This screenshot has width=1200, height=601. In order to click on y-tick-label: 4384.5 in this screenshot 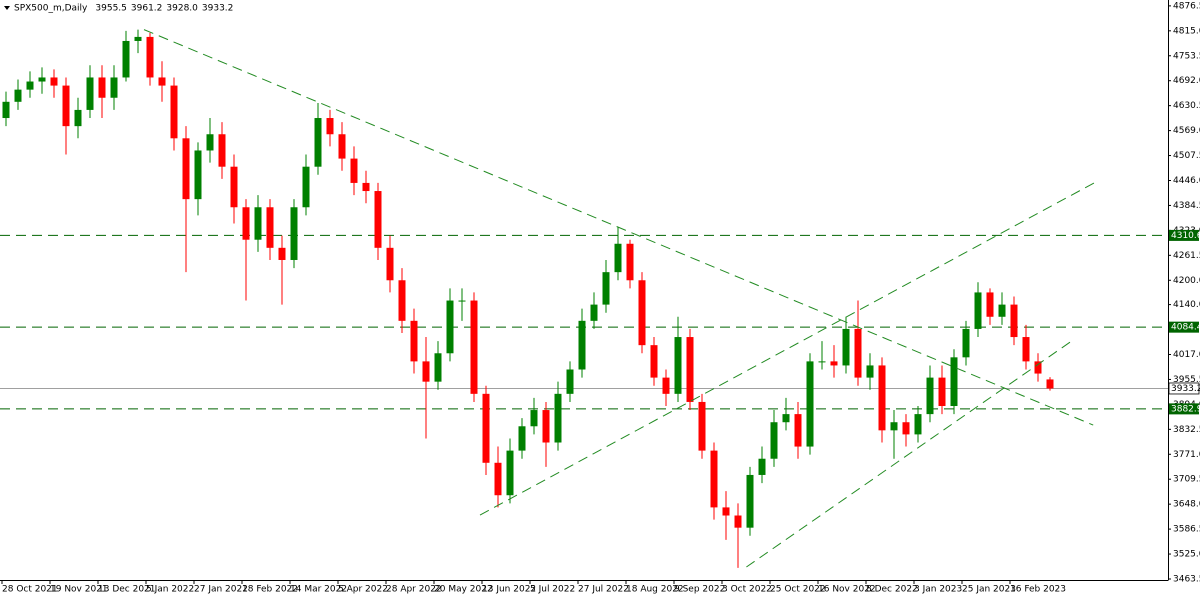, I will do `click(1186, 206)`.